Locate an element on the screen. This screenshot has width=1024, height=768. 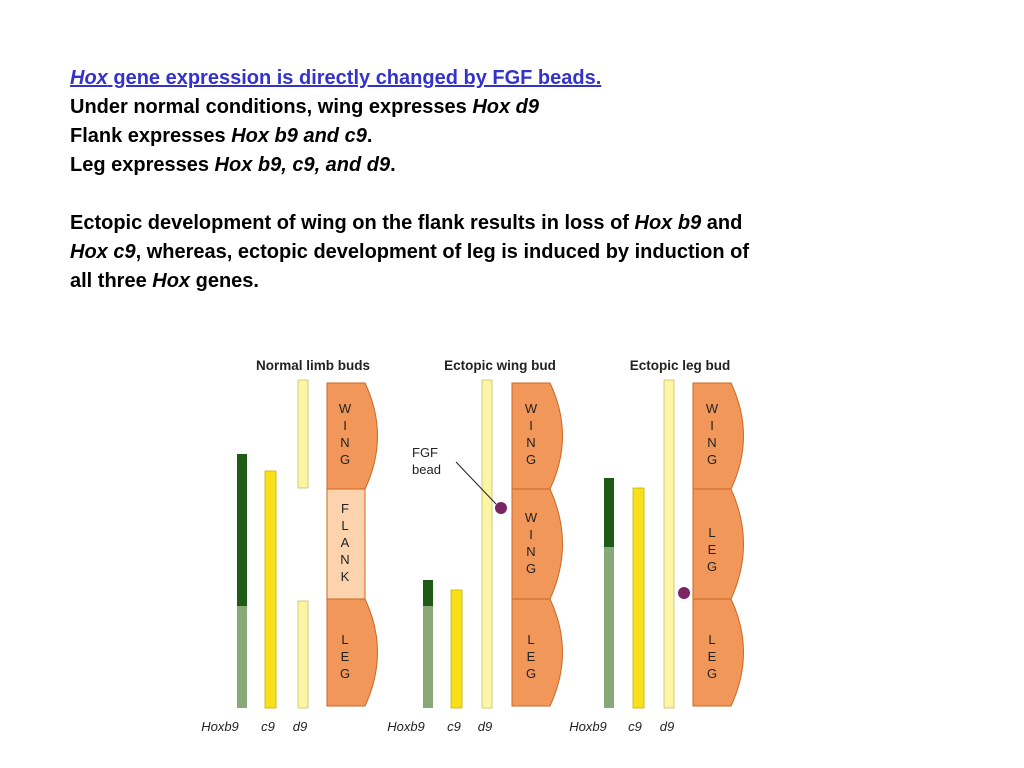
panel-title: Ectopic leg bud is located at coordinates (680, 365).